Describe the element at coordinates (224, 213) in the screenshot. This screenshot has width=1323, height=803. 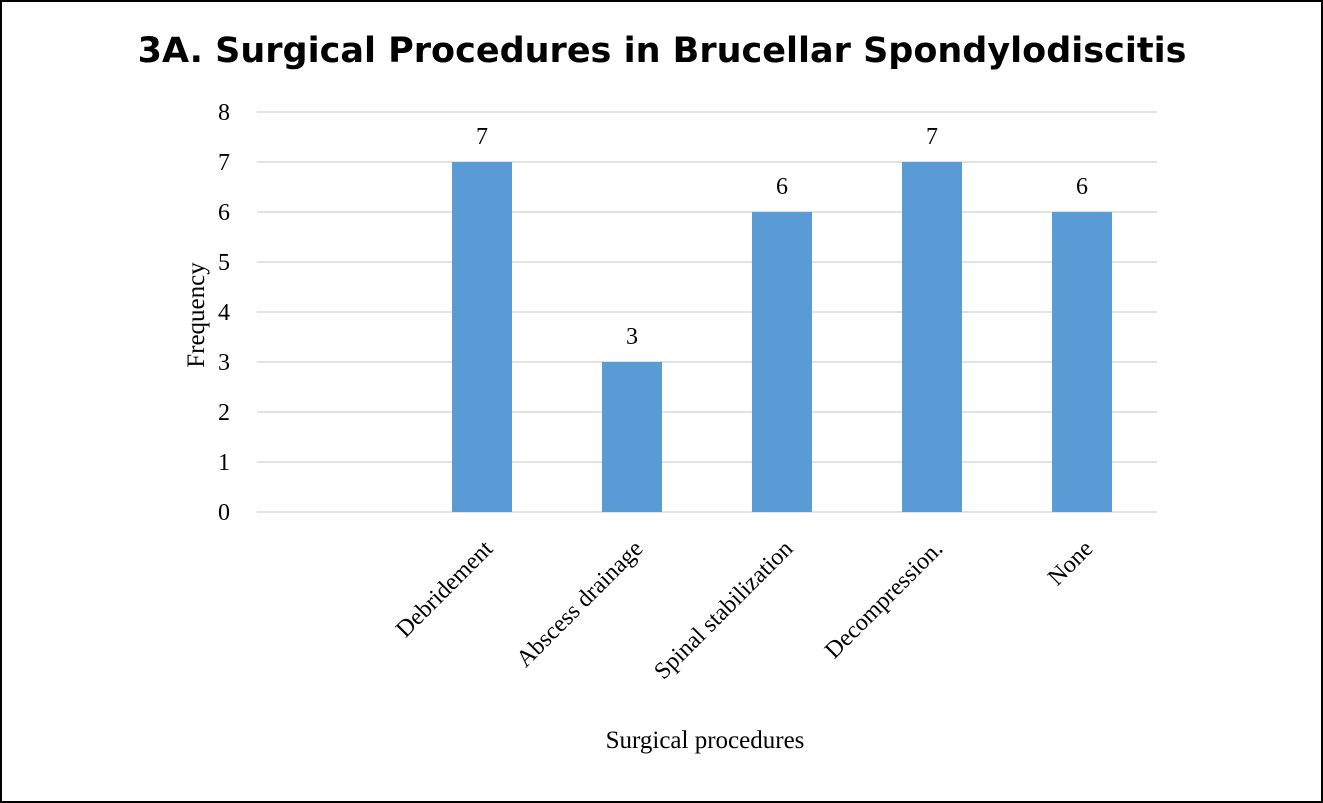
I see `y-tick-label: 6` at that location.